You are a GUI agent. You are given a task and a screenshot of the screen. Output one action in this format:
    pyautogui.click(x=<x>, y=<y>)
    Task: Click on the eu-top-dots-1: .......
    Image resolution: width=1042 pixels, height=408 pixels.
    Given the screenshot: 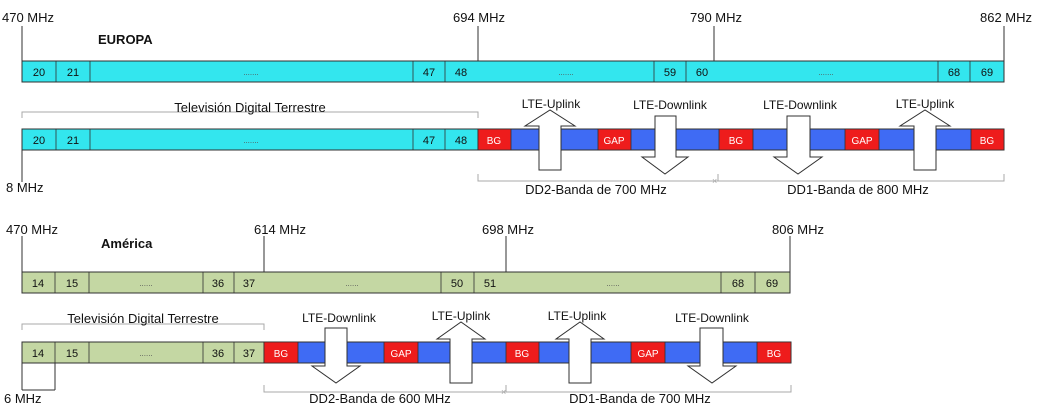 What is the action you would take?
    pyautogui.click(x=251, y=72)
    